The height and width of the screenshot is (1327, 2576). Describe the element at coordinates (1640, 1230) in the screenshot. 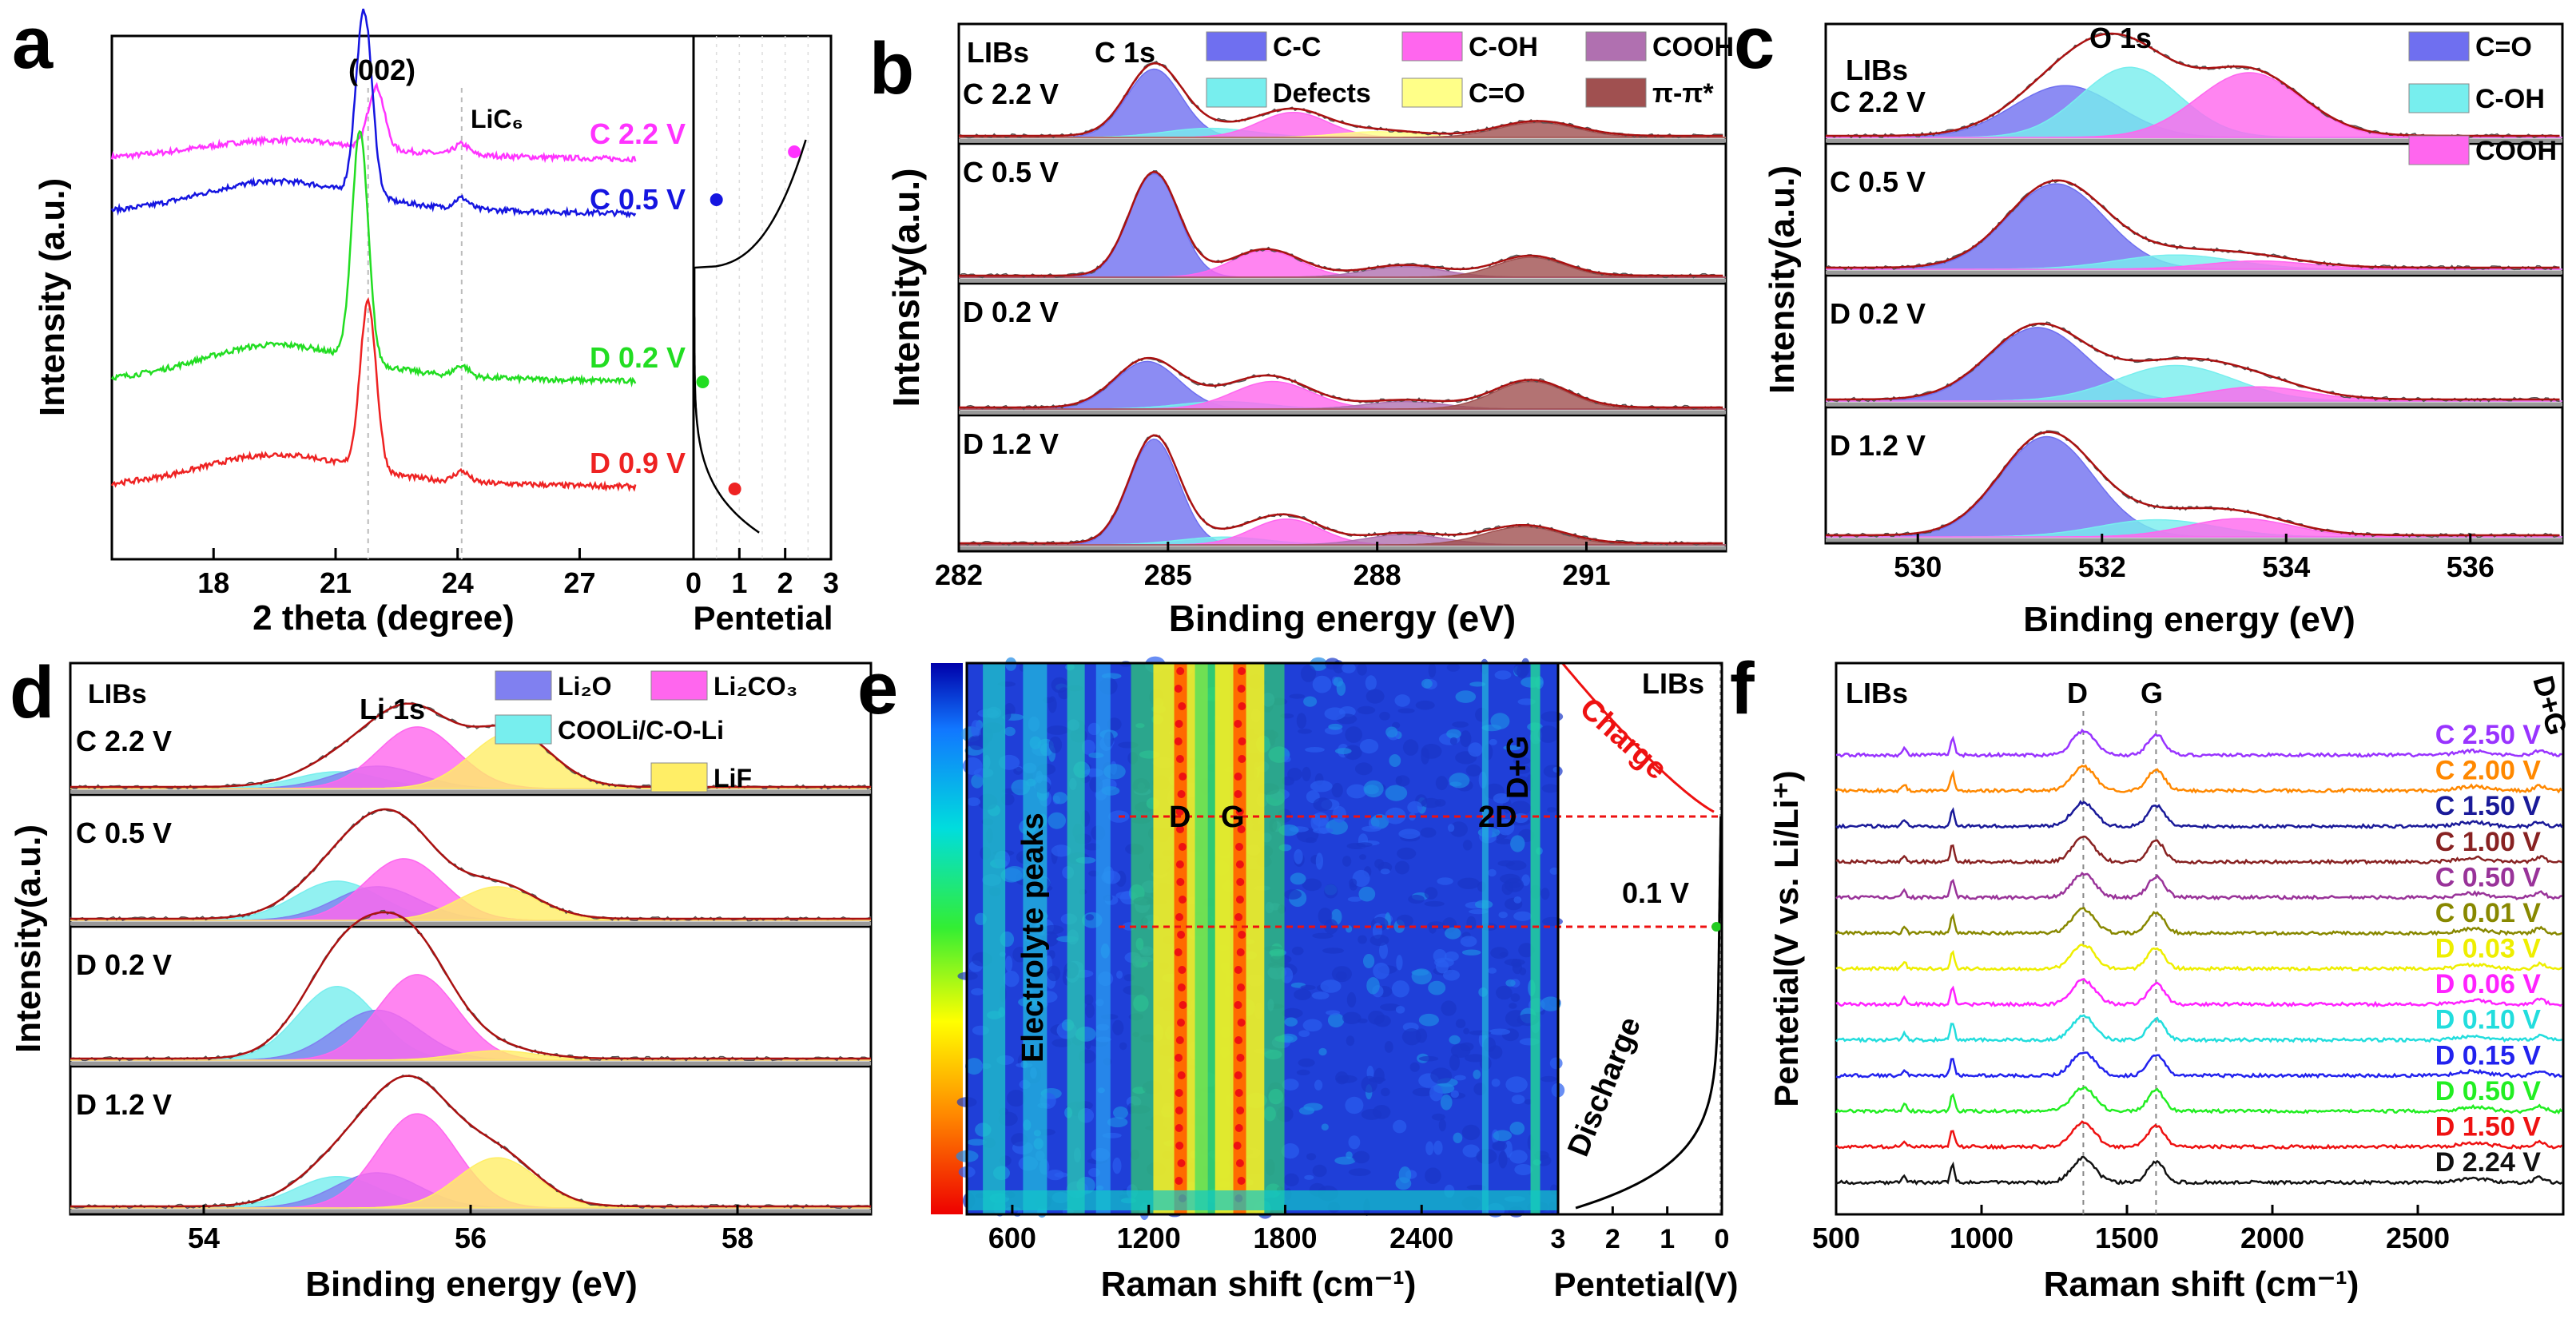

I see `panel-e-side-xticks: 3 2 1 0` at that location.